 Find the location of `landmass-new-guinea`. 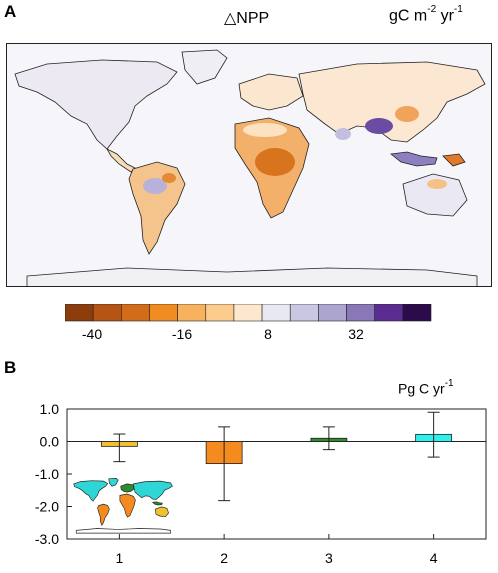

landmass-new-guinea is located at coordinates (454, 160).